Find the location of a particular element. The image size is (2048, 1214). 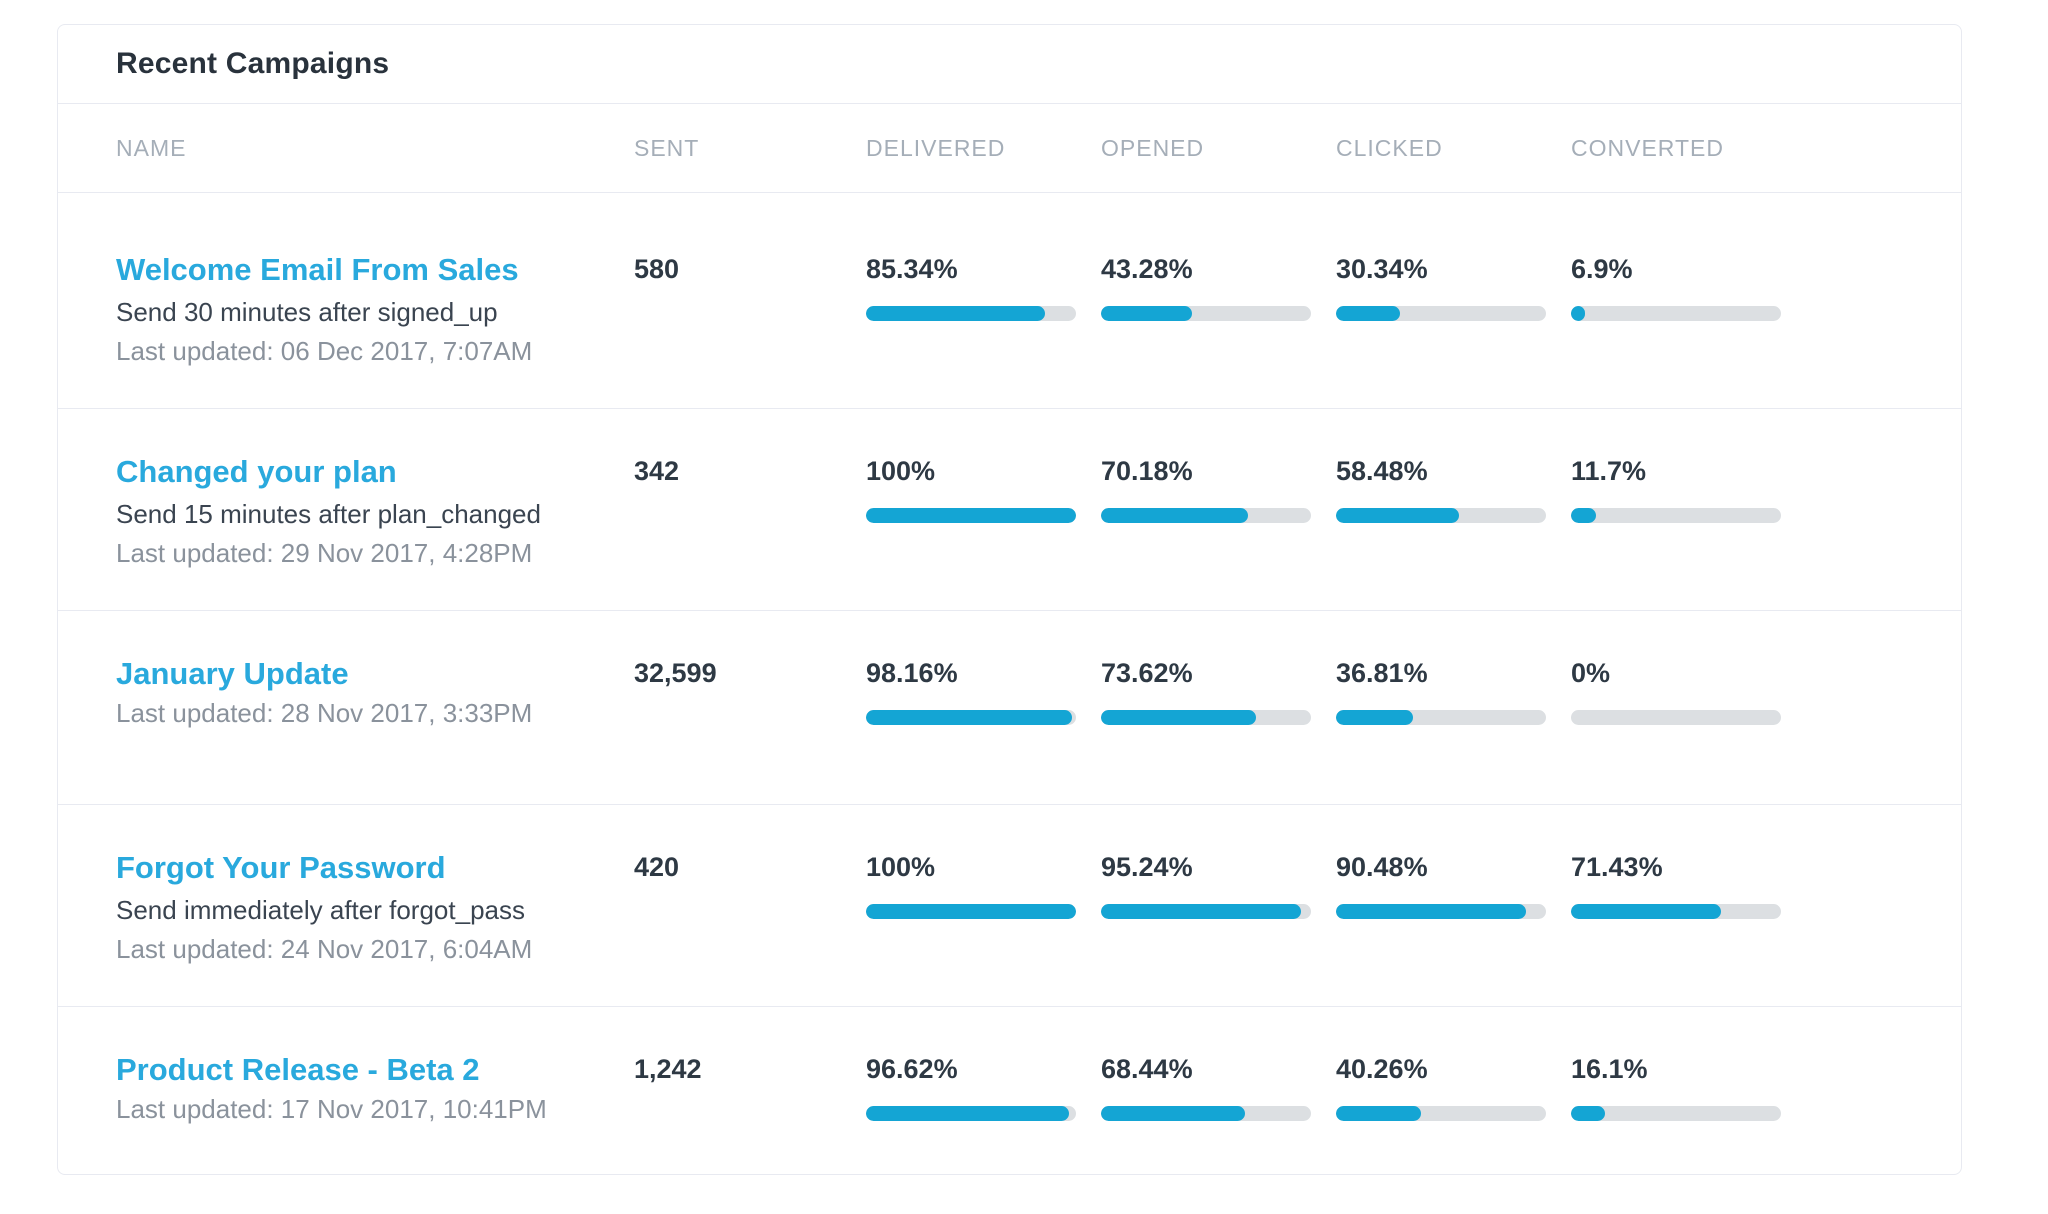

campaign-last-updated: Last updated: 06 Dec 2017, 7:07AM is located at coordinates (324, 351).